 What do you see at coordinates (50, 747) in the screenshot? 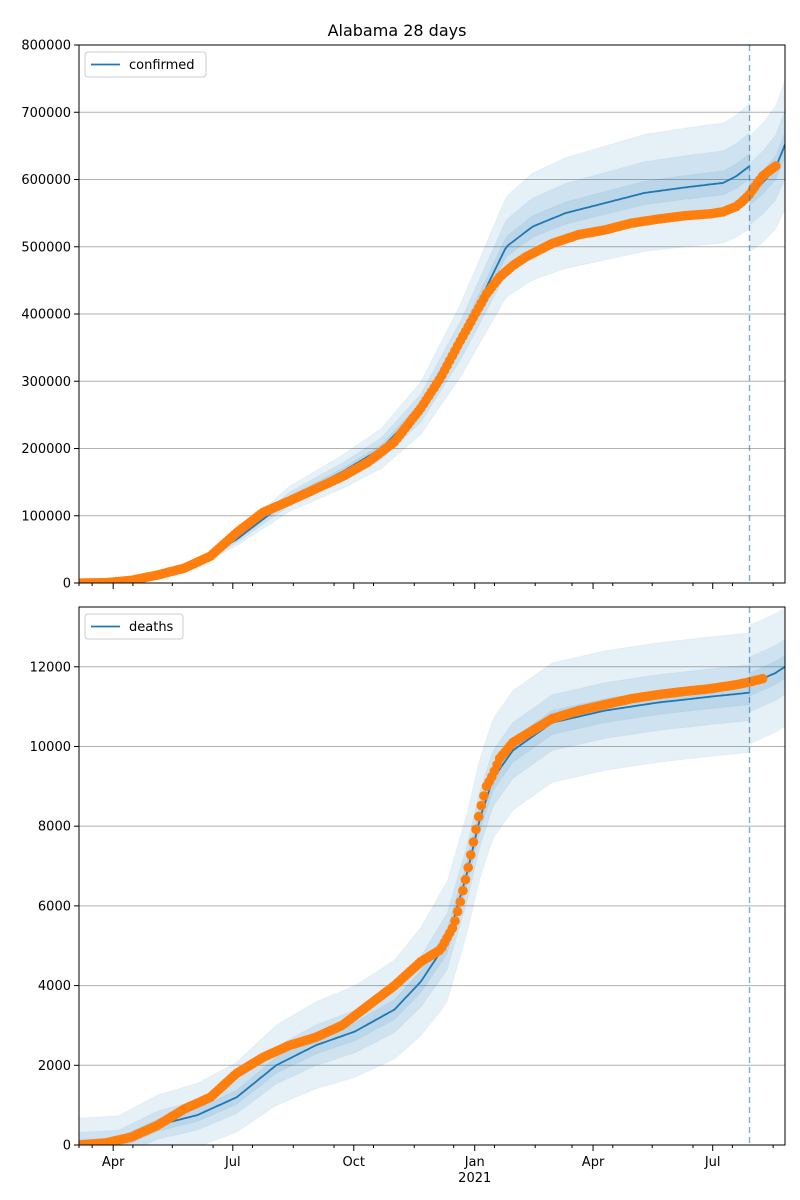
I see `y-tick-label: 10000` at bounding box center [50, 747].